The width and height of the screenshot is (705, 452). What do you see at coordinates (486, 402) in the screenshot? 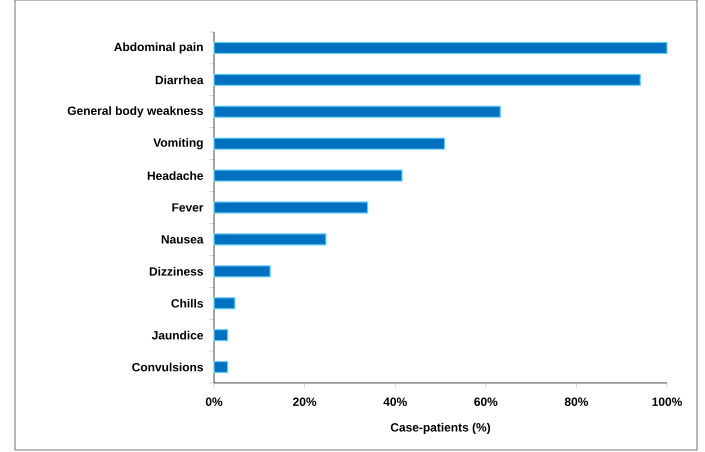
I see `x-tick-label: 60%` at bounding box center [486, 402].